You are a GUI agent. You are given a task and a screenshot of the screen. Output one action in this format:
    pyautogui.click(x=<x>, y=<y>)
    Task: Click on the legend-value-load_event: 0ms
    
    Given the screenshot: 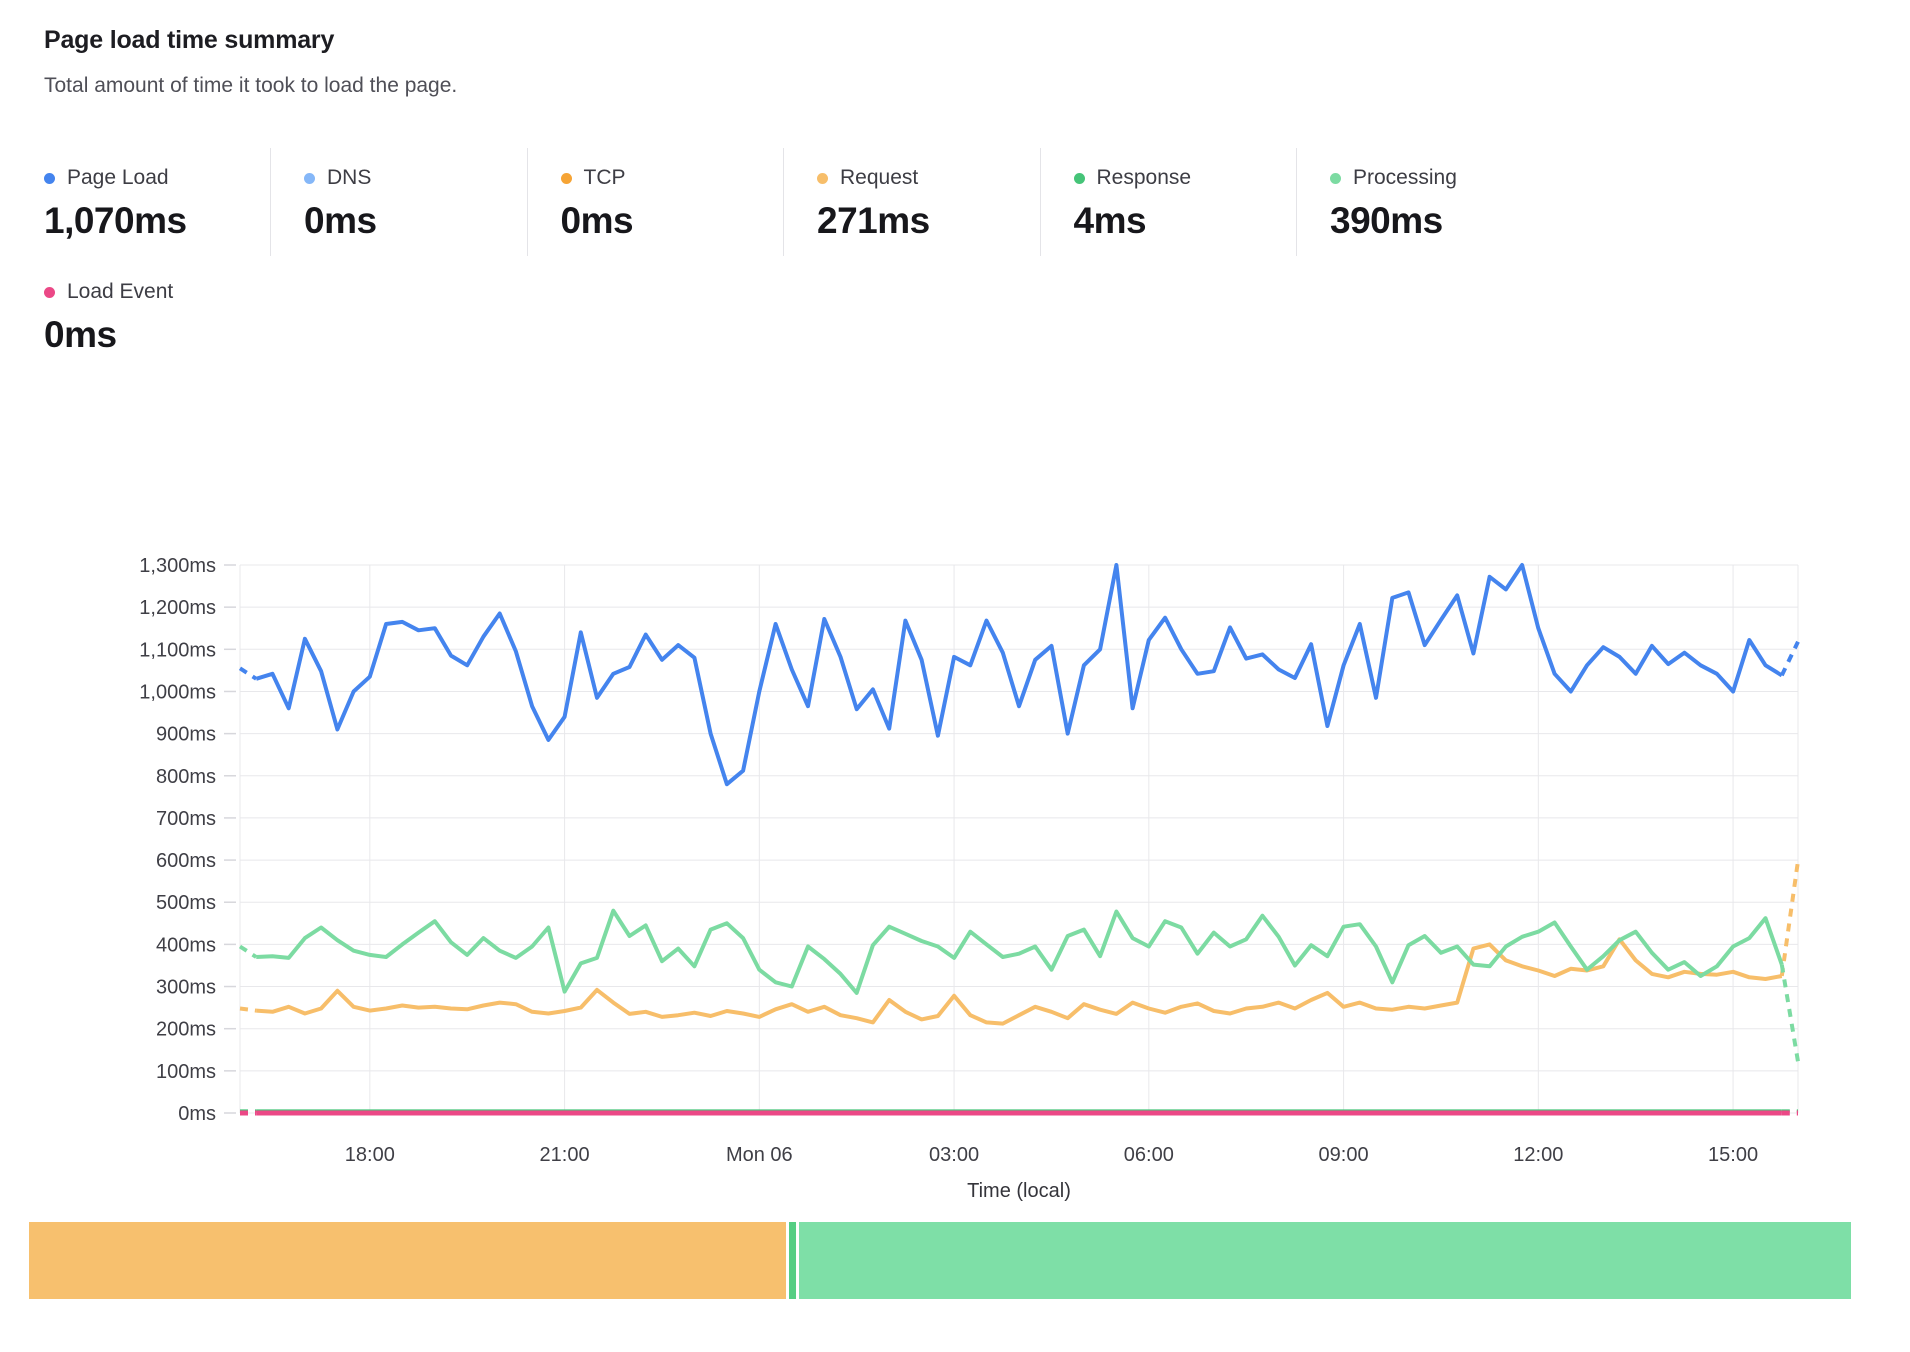 What is the action you would take?
    pyautogui.click(x=80, y=334)
    